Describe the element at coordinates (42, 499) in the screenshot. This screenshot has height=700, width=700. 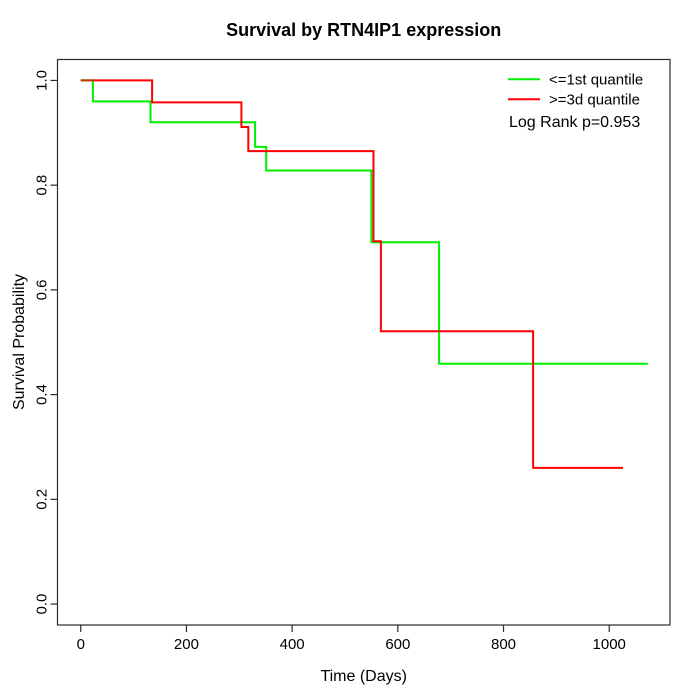
I see `y-tick-label: 0.2` at that location.